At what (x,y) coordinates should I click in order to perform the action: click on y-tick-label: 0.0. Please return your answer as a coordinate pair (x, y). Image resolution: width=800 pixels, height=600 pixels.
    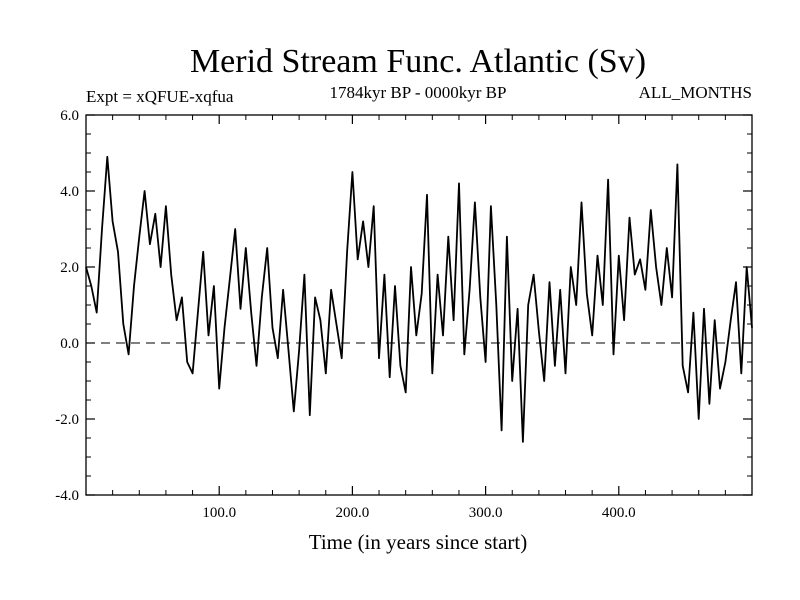
    Looking at the image, I should click on (69, 344).